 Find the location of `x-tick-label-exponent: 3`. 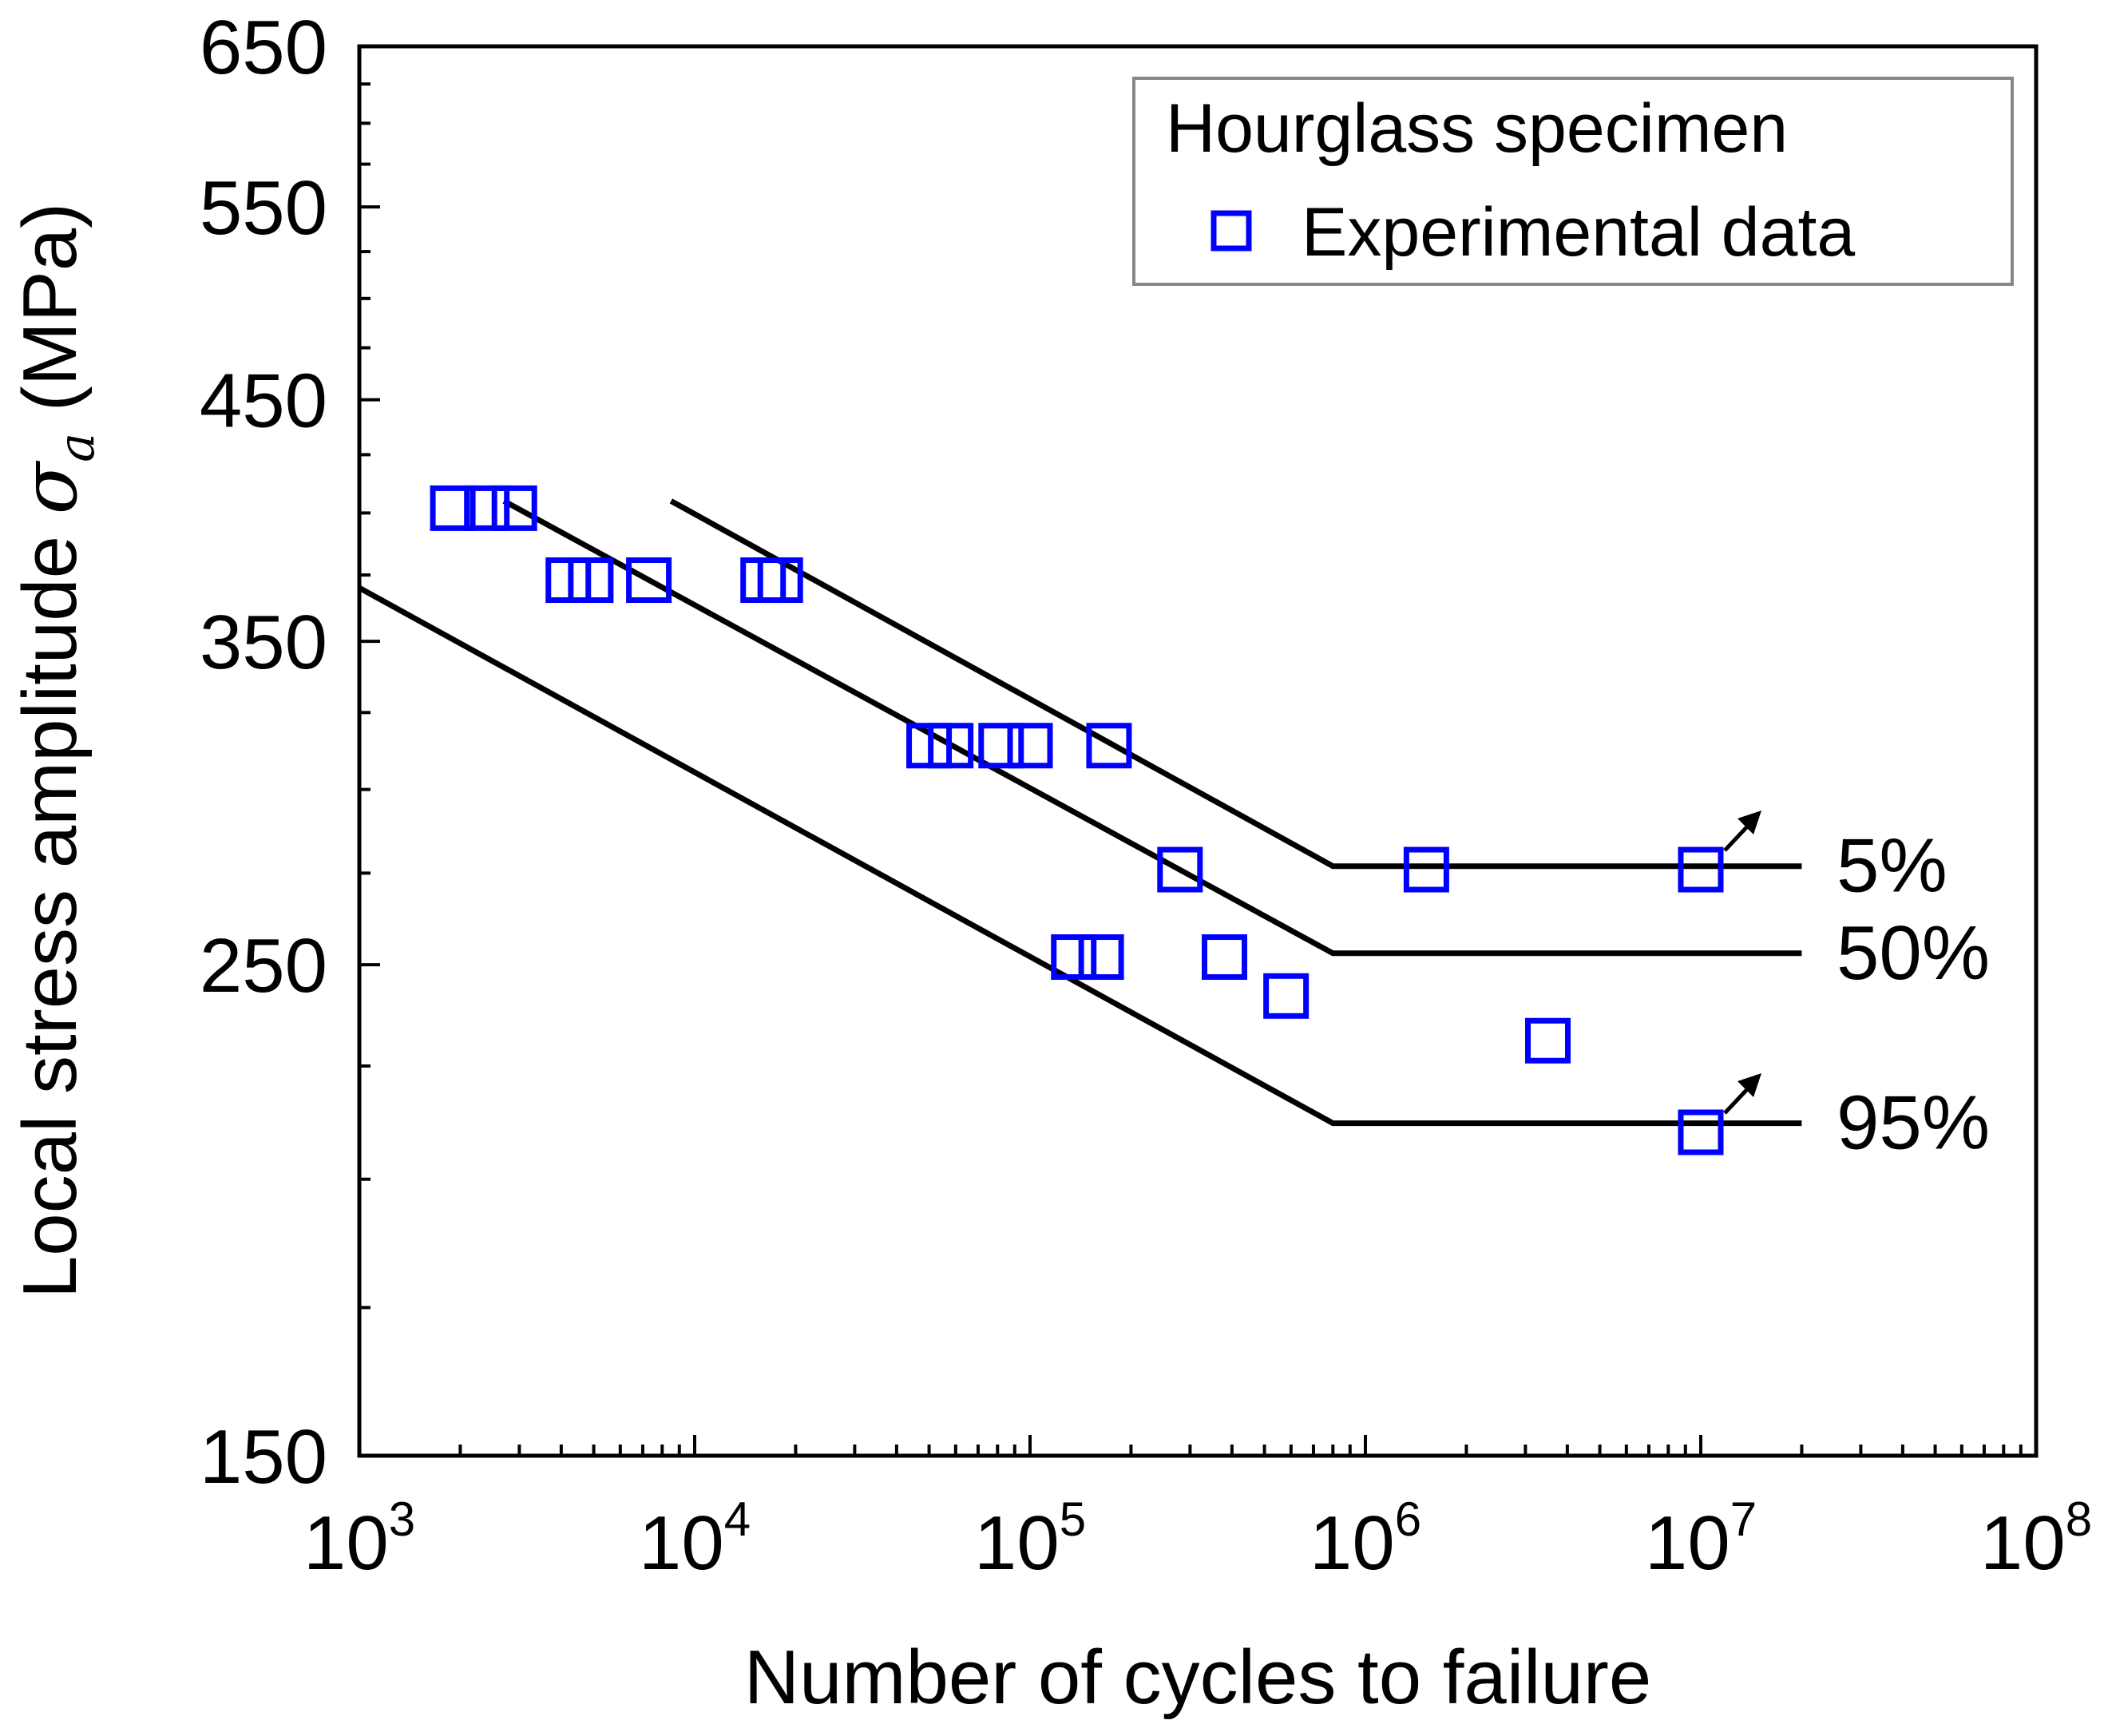

x-tick-label-exponent: 3 is located at coordinates (402, 1519).